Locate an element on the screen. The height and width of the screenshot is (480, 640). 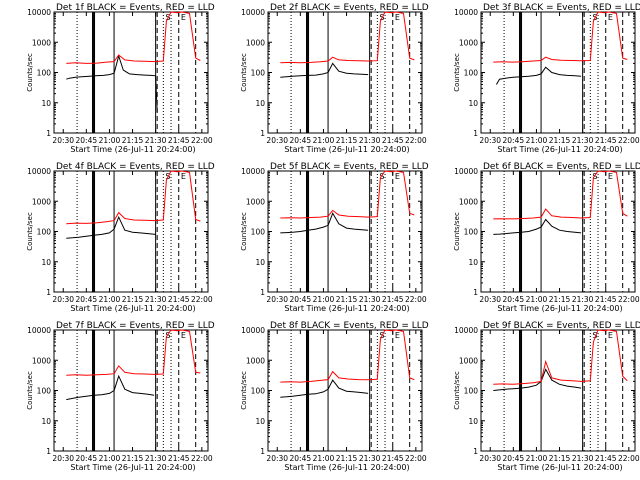
chart-title: Det 4f BLACK = Events, RED = LLD is located at coordinates (135, 167).